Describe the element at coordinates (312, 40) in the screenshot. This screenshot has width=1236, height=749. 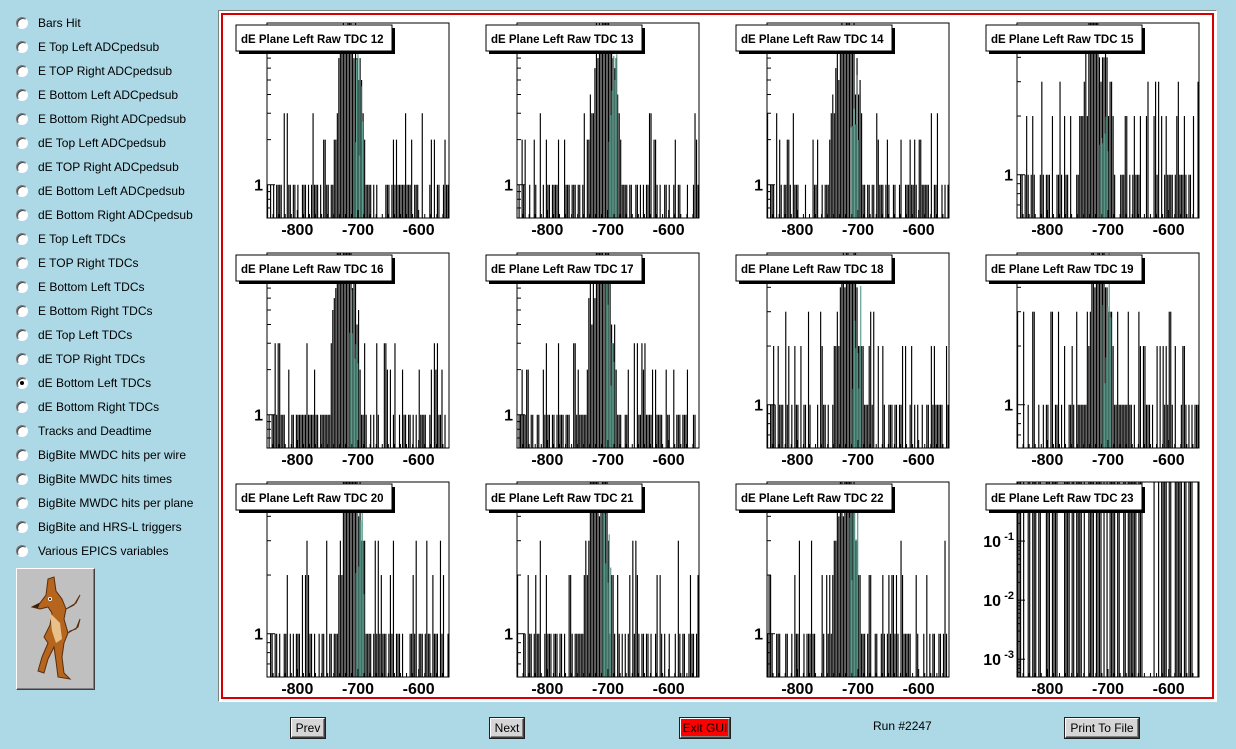
I see `plot-title: dE Plane Left Raw TDC 12` at that location.